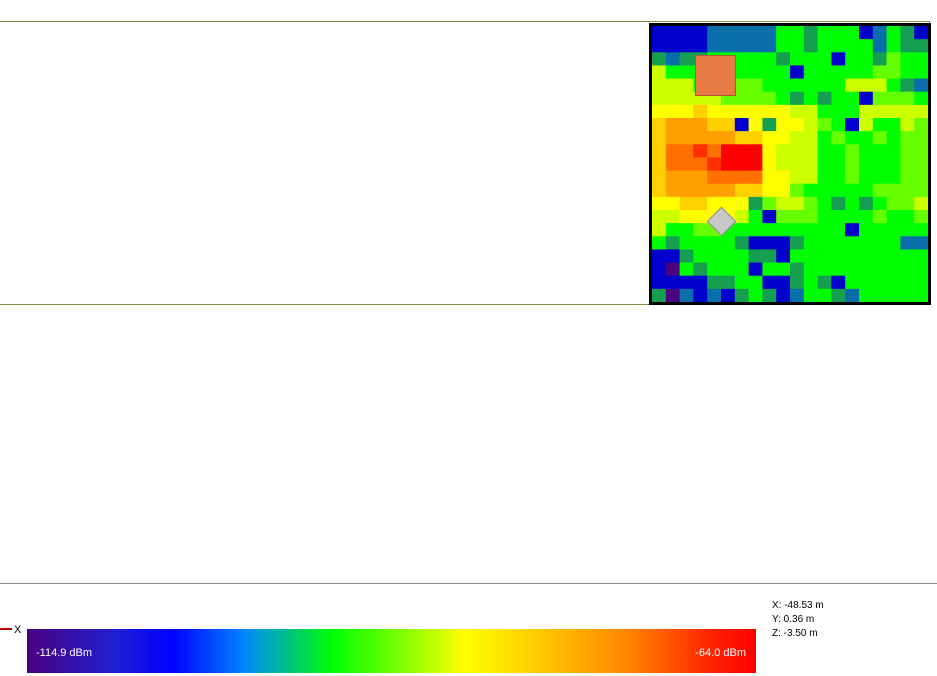 The width and height of the screenshot is (937, 676). Describe the element at coordinates (715, 75) in the screenshot. I see `transmitter-marker` at that location.